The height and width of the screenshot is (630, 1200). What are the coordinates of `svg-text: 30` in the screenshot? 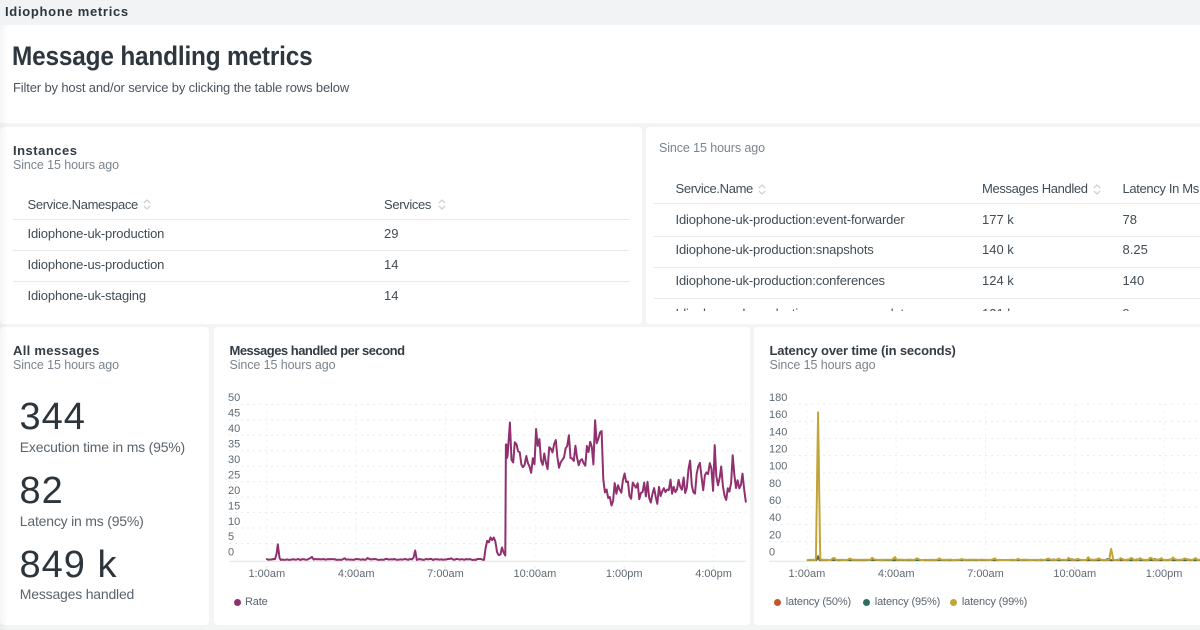 It's located at (234, 460).